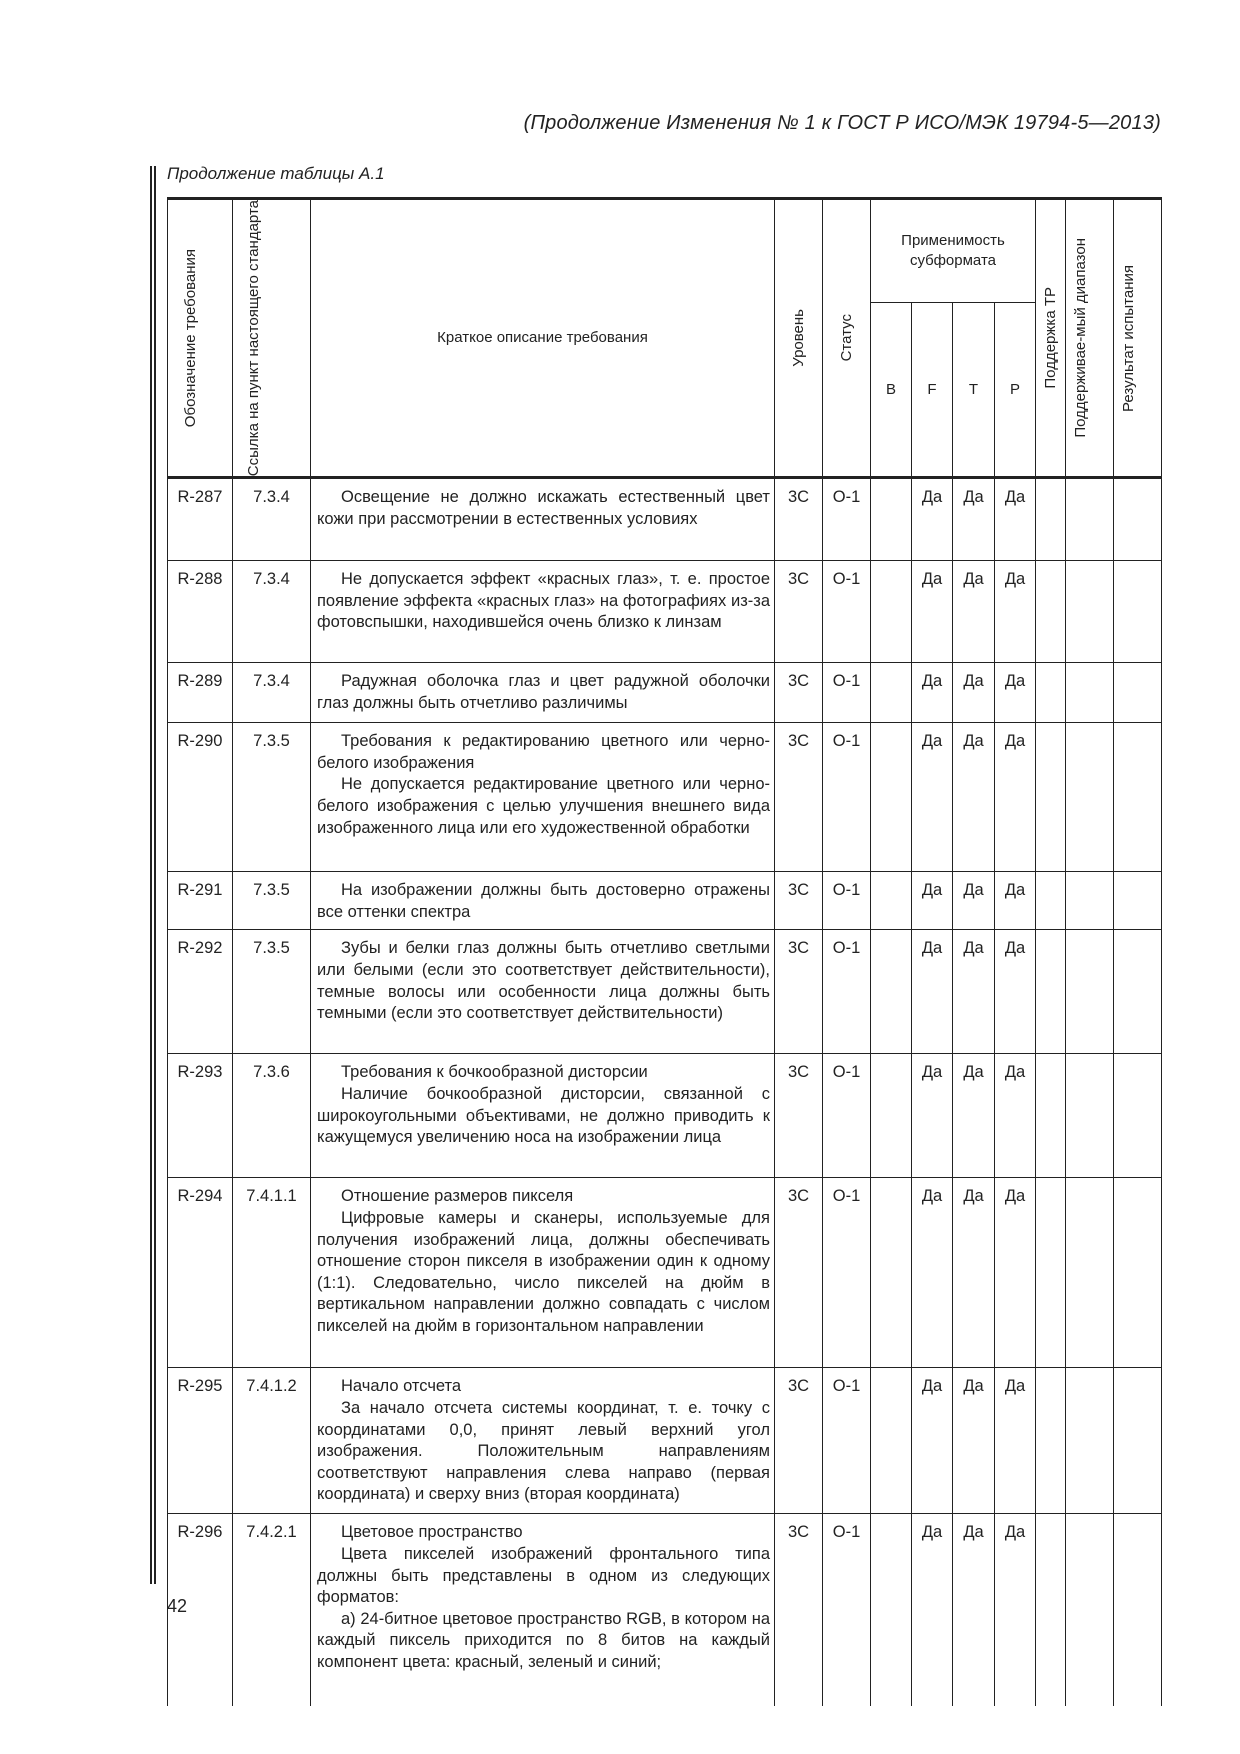  What do you see at coordinates (200, 1441) in the screenshot?
I see `requirement-id: R-295` at bounding box center [200, 1441].